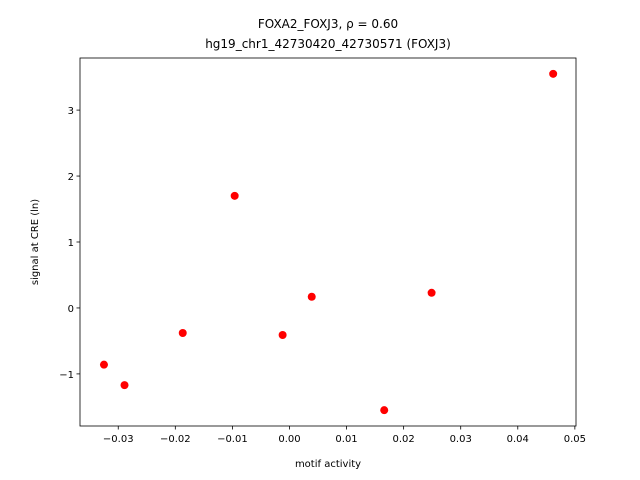 Image resolution: width=640 pixels, height=480 pixels. I want to click on x-tick-label: −0.02, so click(175, 439).